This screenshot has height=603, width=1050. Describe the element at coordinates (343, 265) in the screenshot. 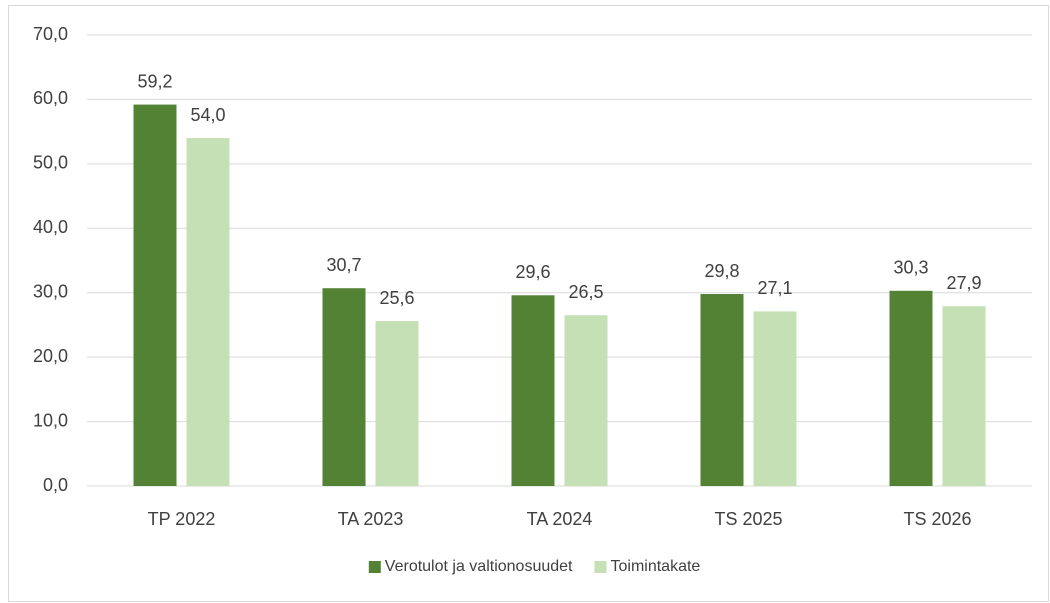

I see `data-label: 30,7` at that location.